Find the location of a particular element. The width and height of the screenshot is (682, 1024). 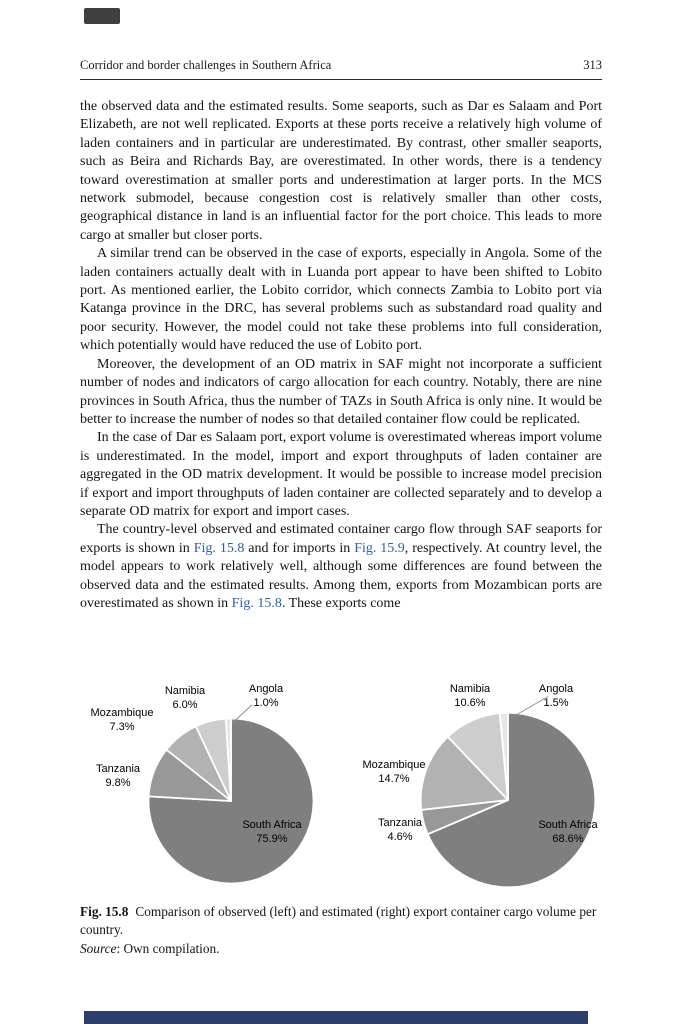

pie-label-namibia-estimated: Namibia 10.6% is located at coordinates (470, 696).